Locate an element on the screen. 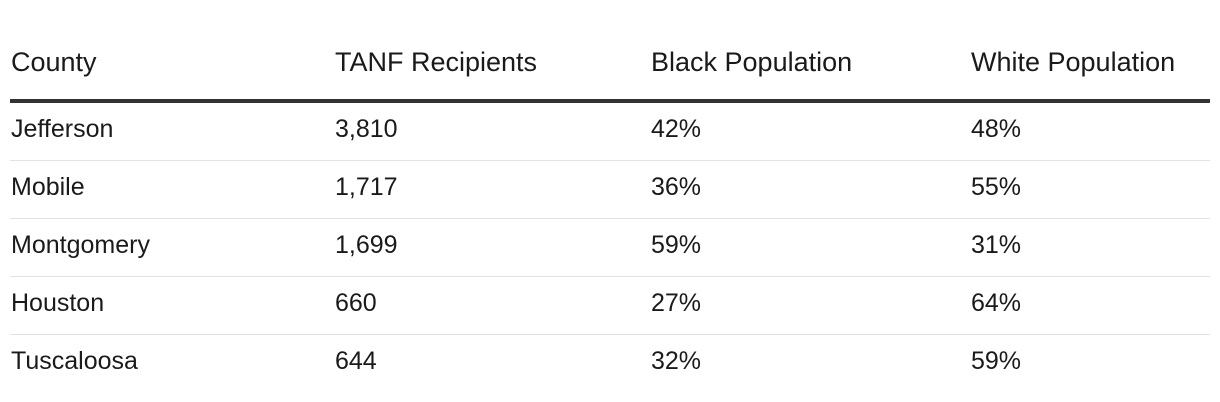  table-cell: 1,717 is located at coordinates (366, 187).